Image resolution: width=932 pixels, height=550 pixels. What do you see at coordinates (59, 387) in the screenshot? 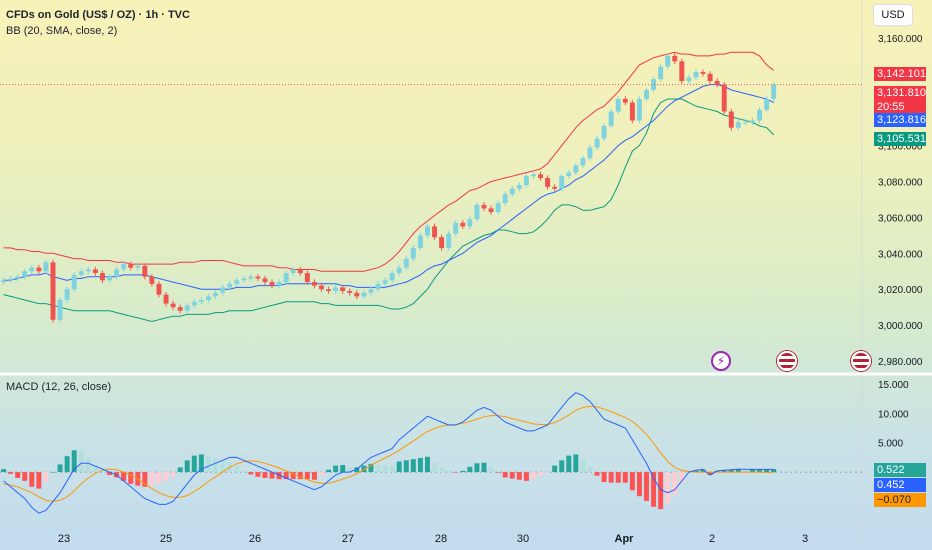
I see `macd-title: MACD (12, 26, close)` at bounding box center [59, 387].